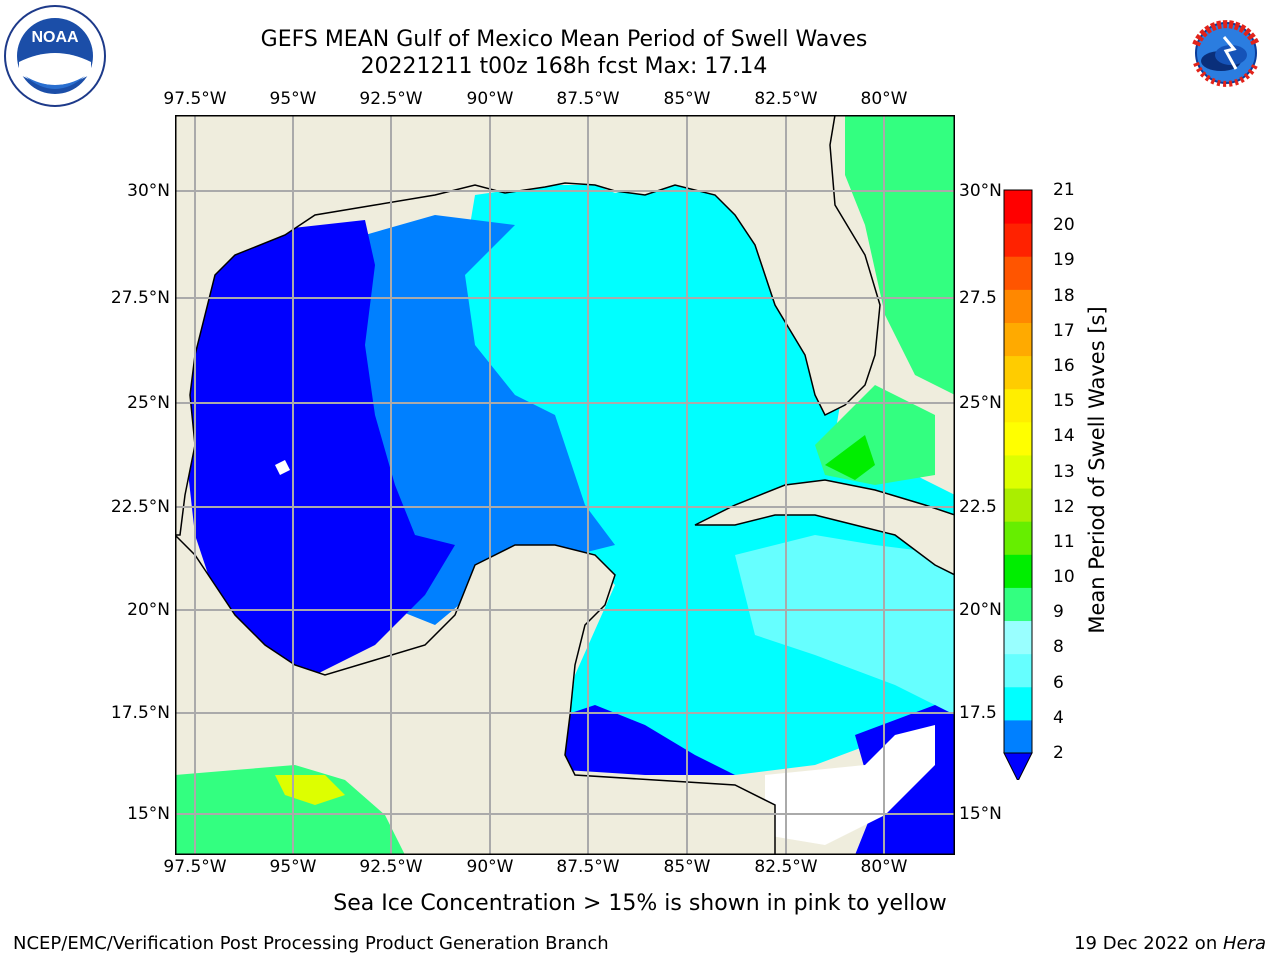 The height and width of the screenshot is (960, 1280). I want to click on colorbar-label: Mean Period of Swell Waves [s], so click(1097, 470).